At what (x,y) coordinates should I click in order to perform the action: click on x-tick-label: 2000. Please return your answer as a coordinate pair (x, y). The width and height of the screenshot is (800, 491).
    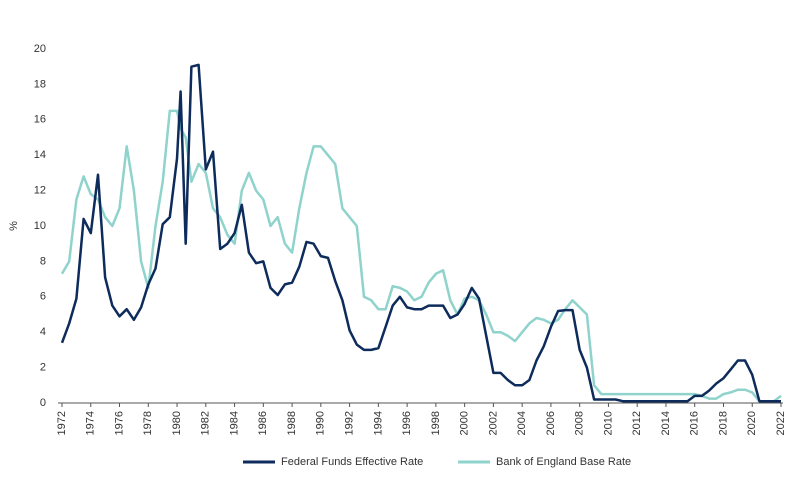
    Looking at the image, I should click on (465, 423).